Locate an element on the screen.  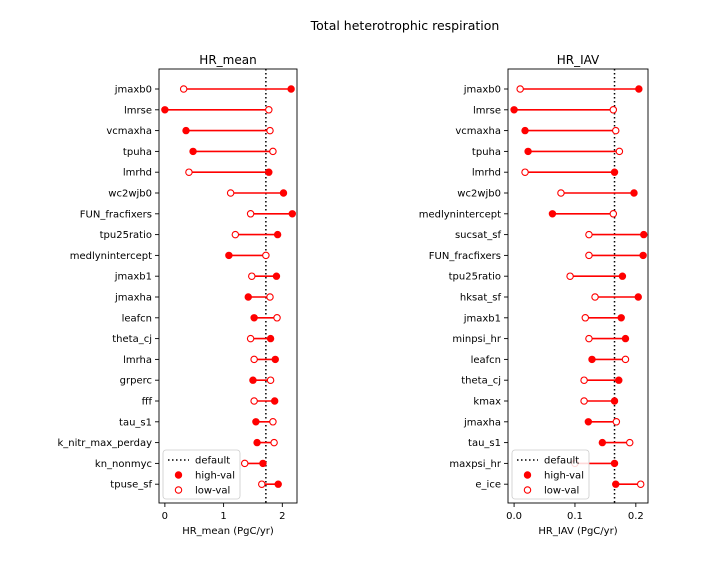
y-tick-label: tpuha is located at coordinates (486, 152).